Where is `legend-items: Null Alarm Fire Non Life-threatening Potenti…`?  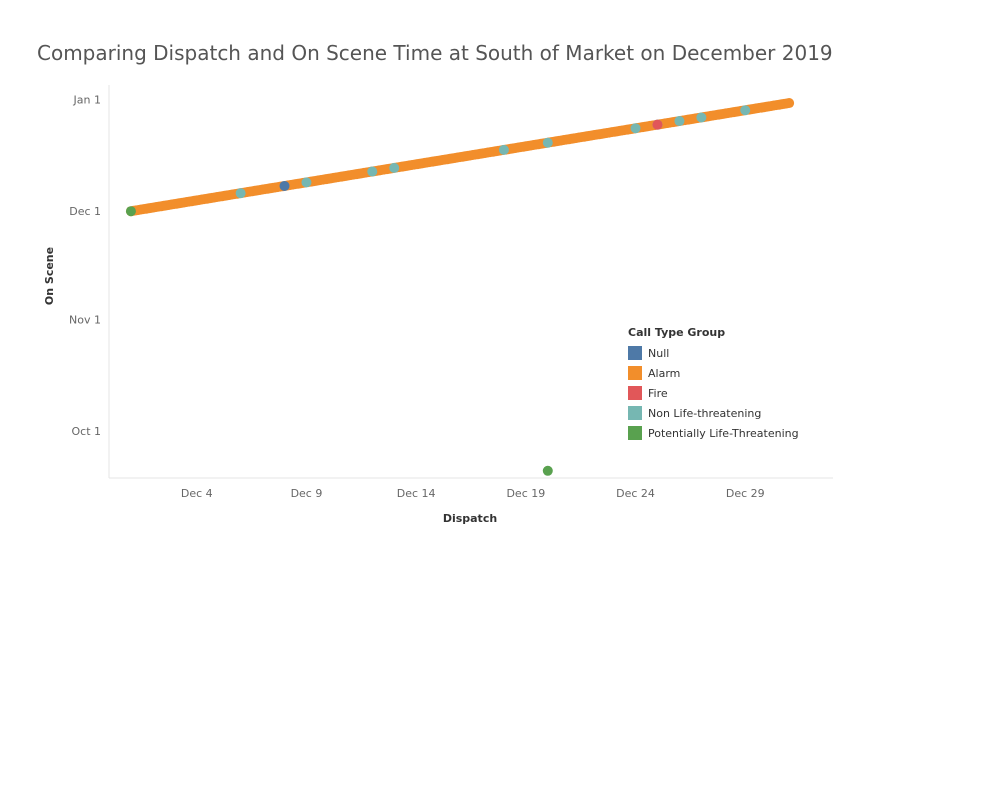
legend-items: Null Alarm Fire Non Life-threatening Potenti… is located at coordinates (713, 393).